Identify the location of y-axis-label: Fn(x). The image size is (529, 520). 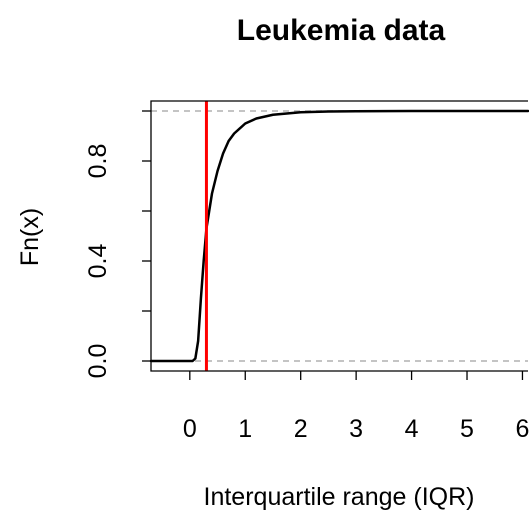
(30, 237).